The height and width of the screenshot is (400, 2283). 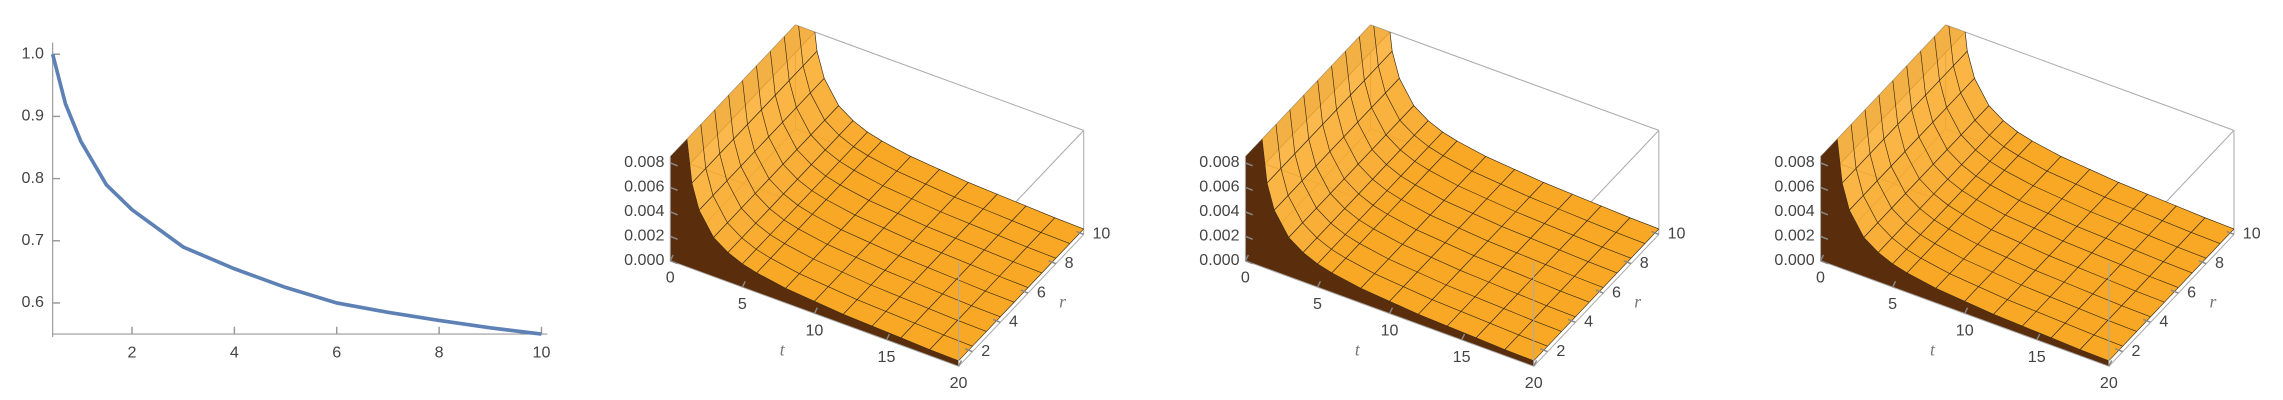 What do you see at coordinates (33, 53) in the screenshot?
I see `y-tick-label: 1.0` at bounding box center [33, 53].